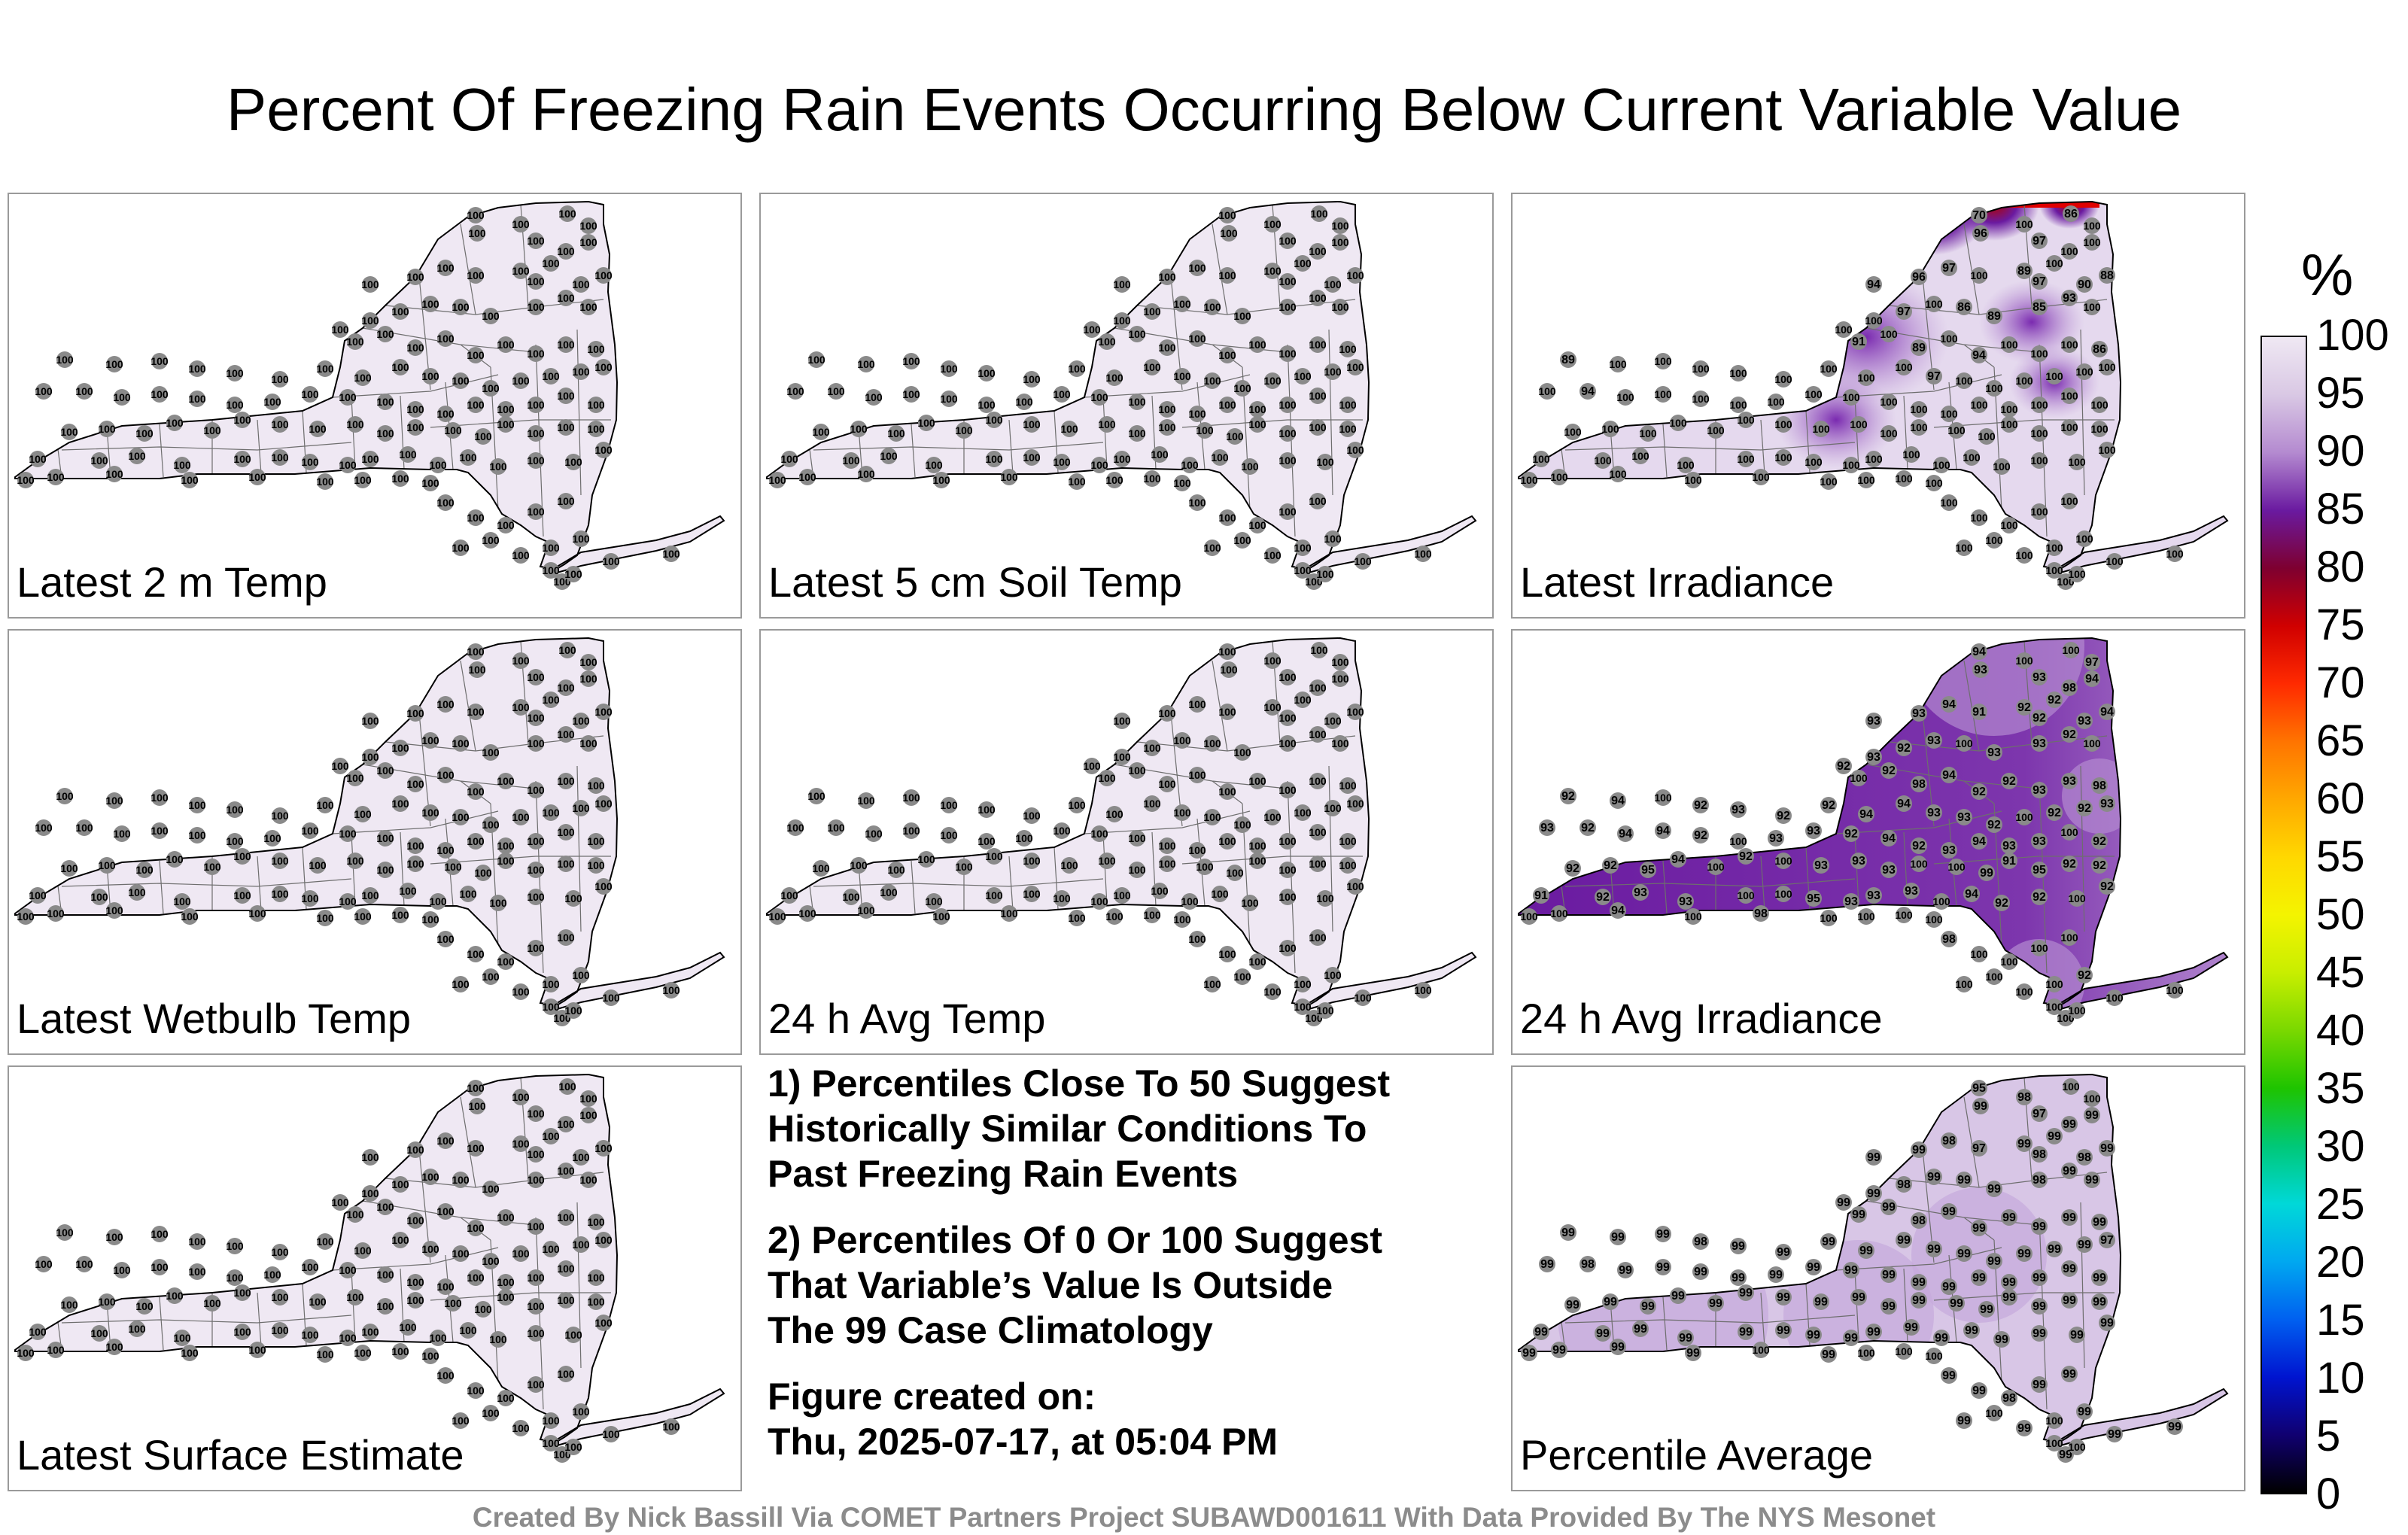 The image size is (2408, 1535). I want to click on colorbar-tick-label: 70, so click(2340, 682).